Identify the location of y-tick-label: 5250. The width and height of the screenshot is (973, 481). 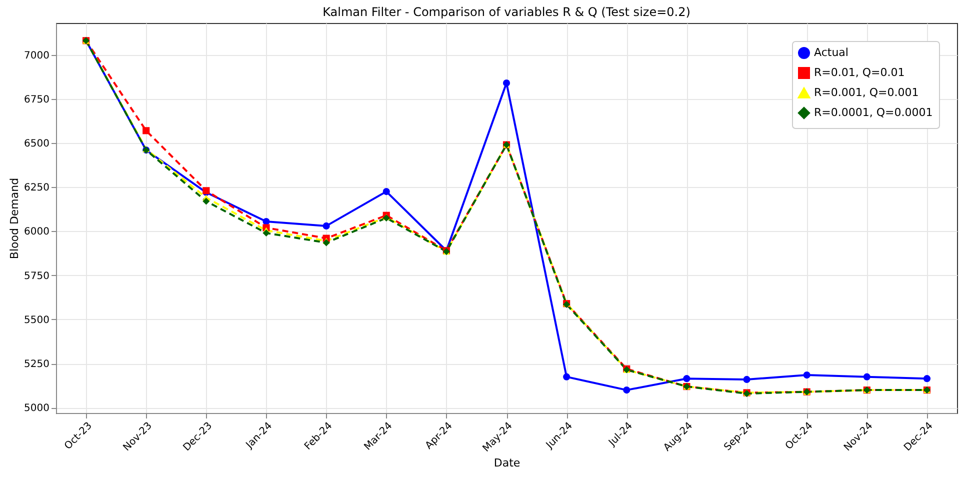
(37, 364).